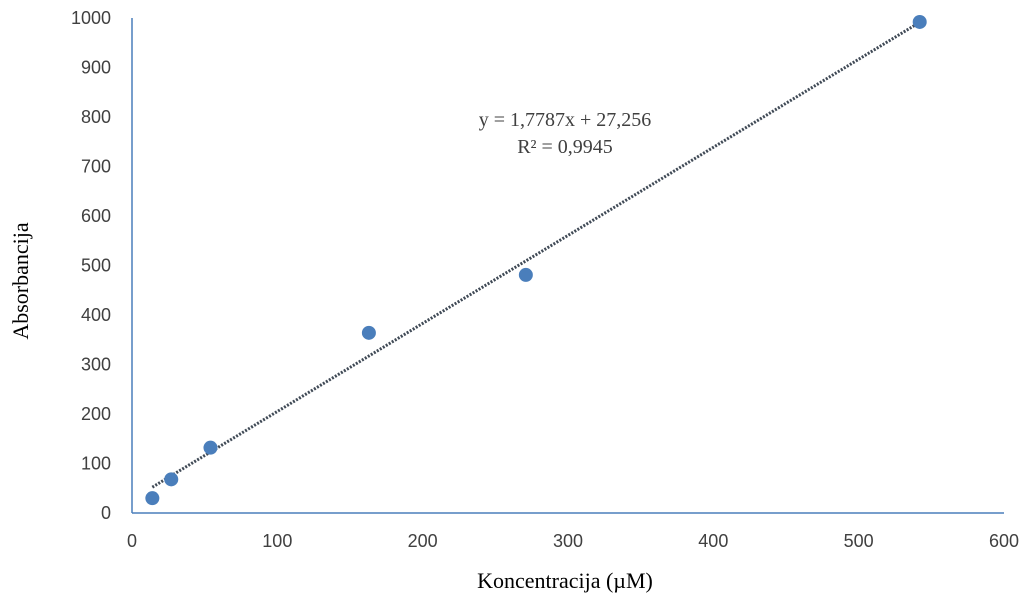 Image resolution: width=1027 pixels, height=598 pixels. What do you see at coordinates (96, 464) in the screenshot?
I see `y-tick-label: 100` at bounding box center [96, 464].